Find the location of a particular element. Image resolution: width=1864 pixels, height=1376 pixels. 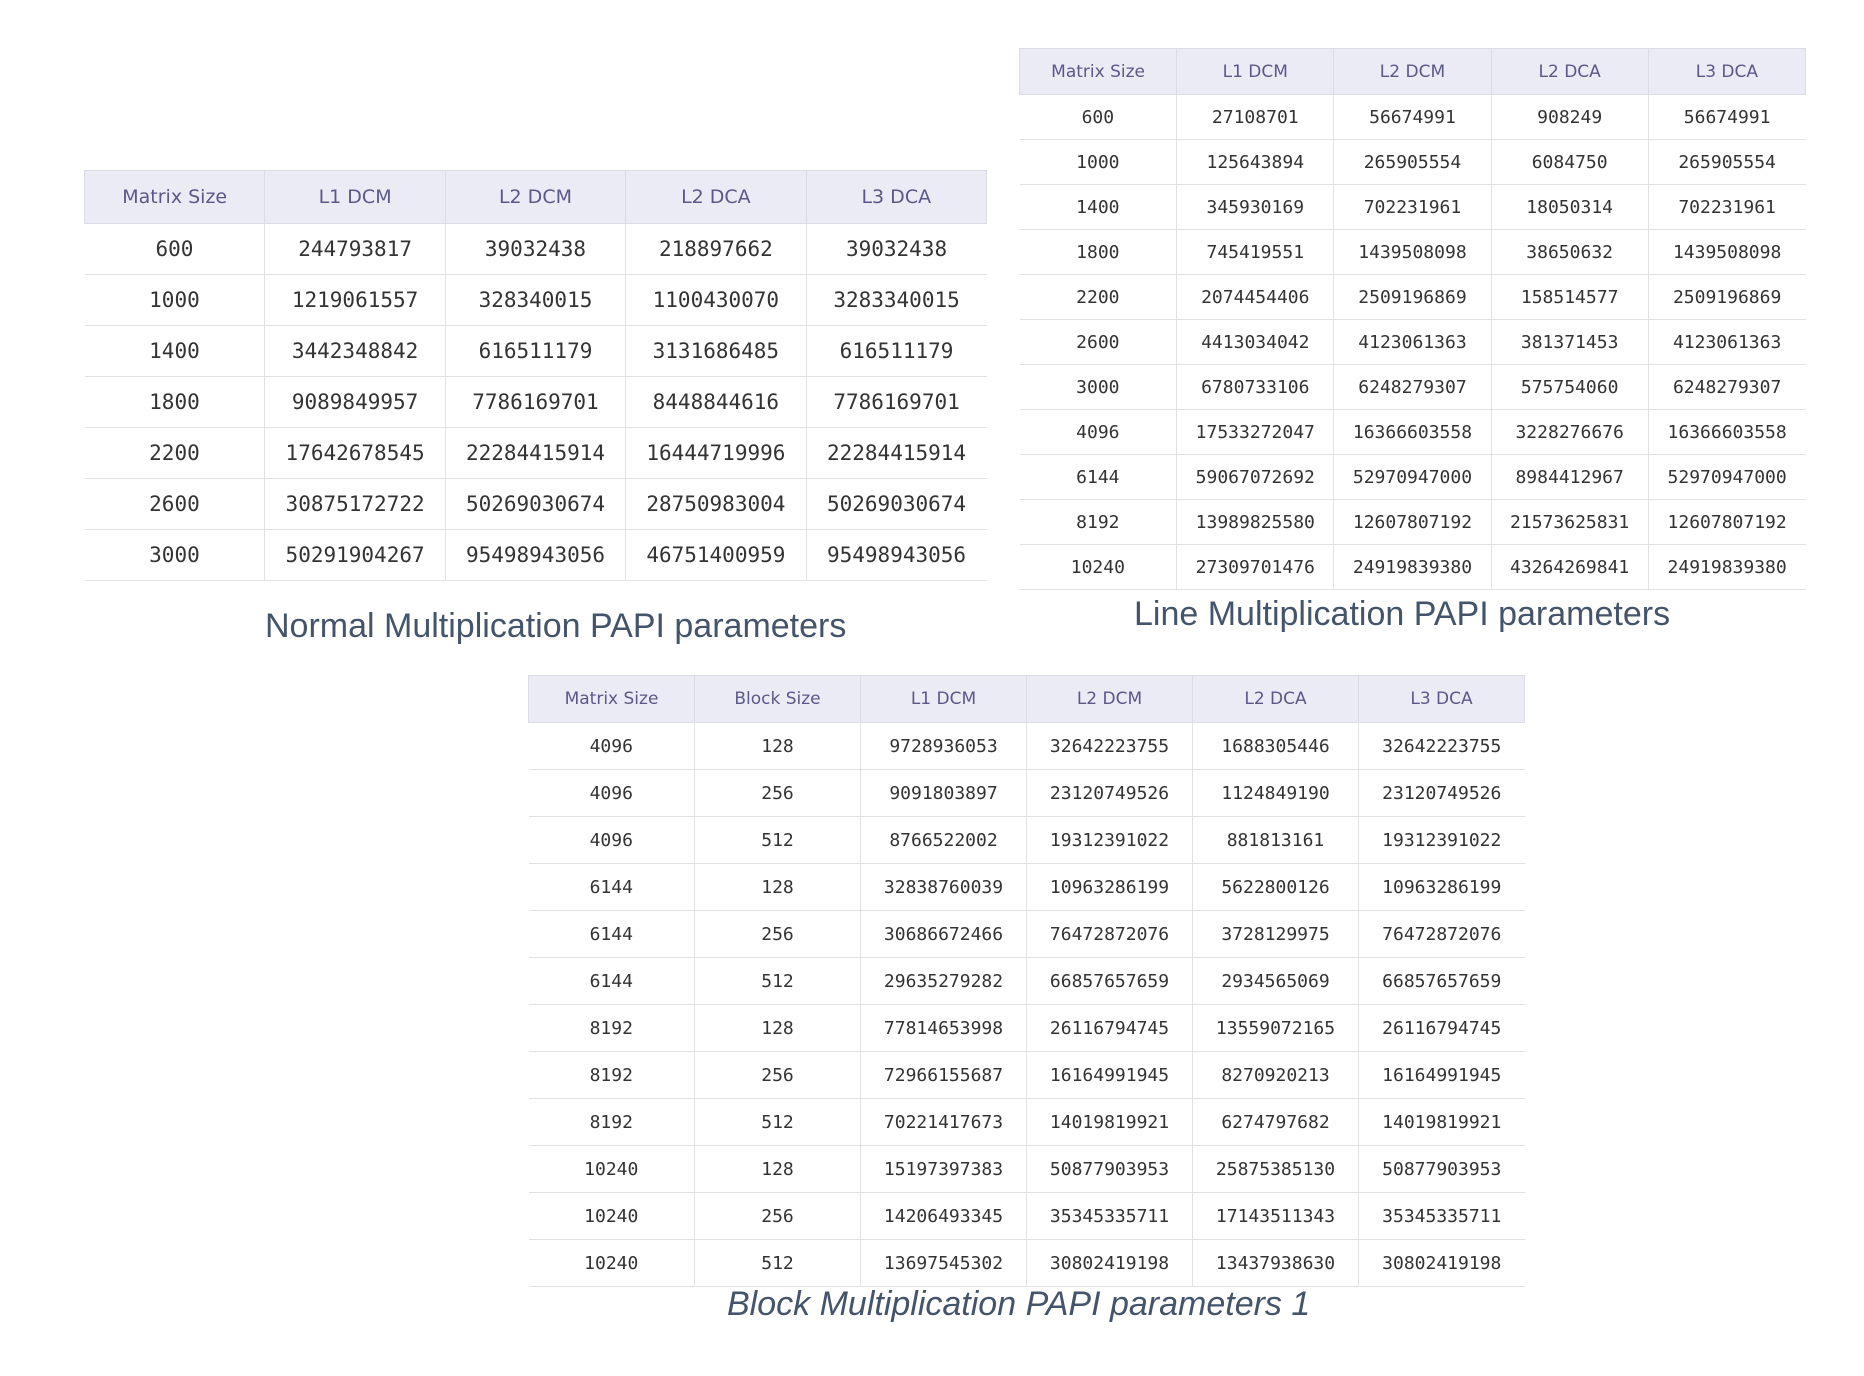

table-cell: 46751400959 is located at coordinates (716, 555).